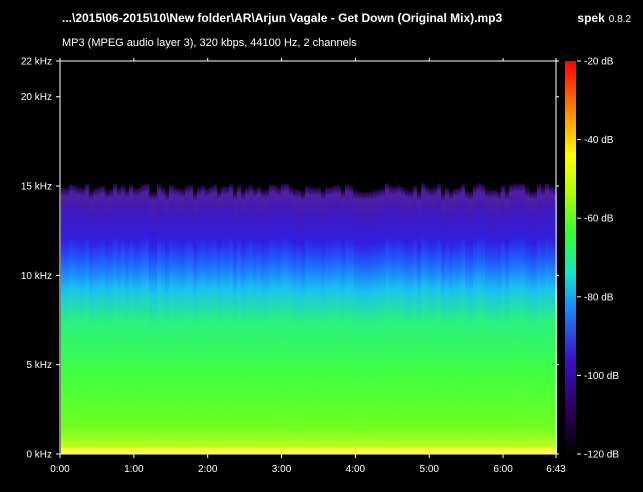 The width and height of the screenshot is (643, 492). Describe the element at coordinates (208, 469) in the screenshot. I see `x-tick-label: 2:00` at that location.